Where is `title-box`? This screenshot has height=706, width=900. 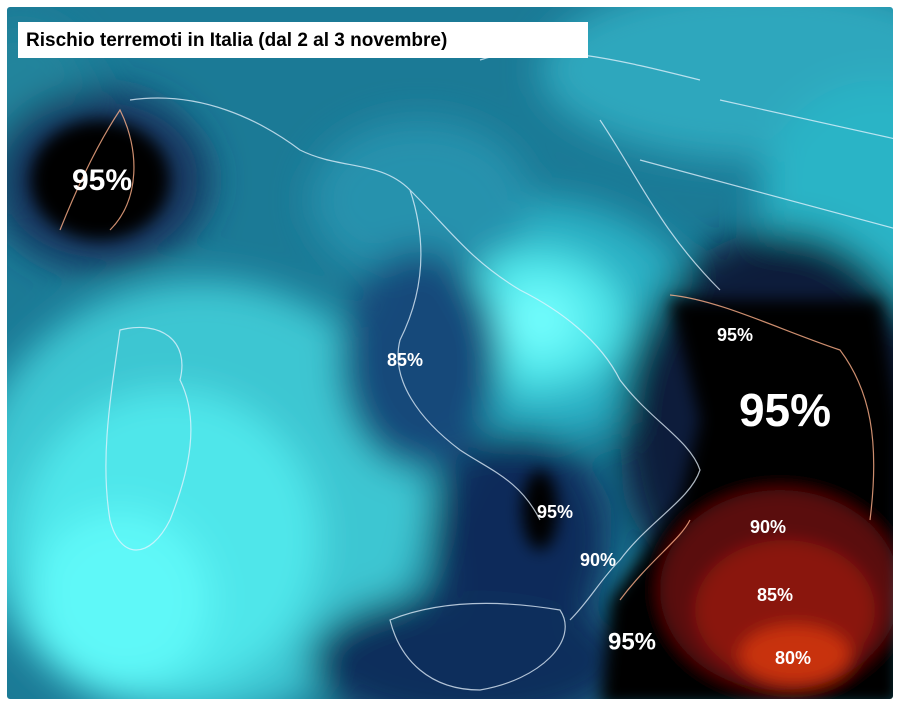
title-box is located at coordinates (303, 40).